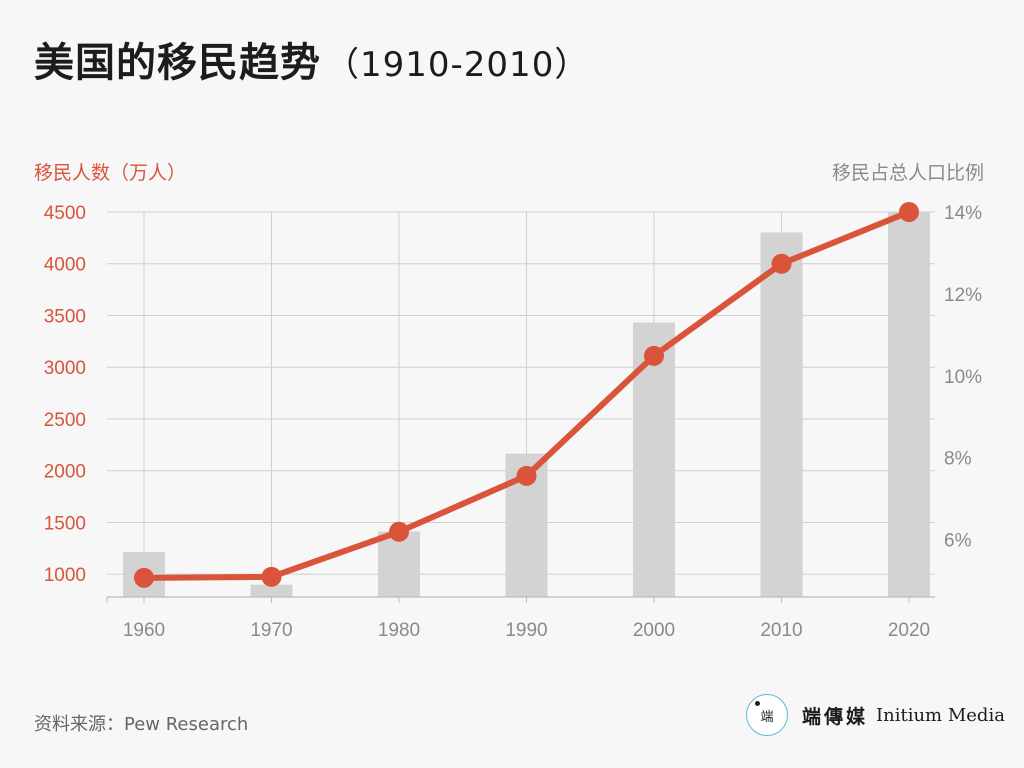 The width and height of the screenshot is (1024, 768). I want to click on left-tick-label: 3000, so click(65, 368).